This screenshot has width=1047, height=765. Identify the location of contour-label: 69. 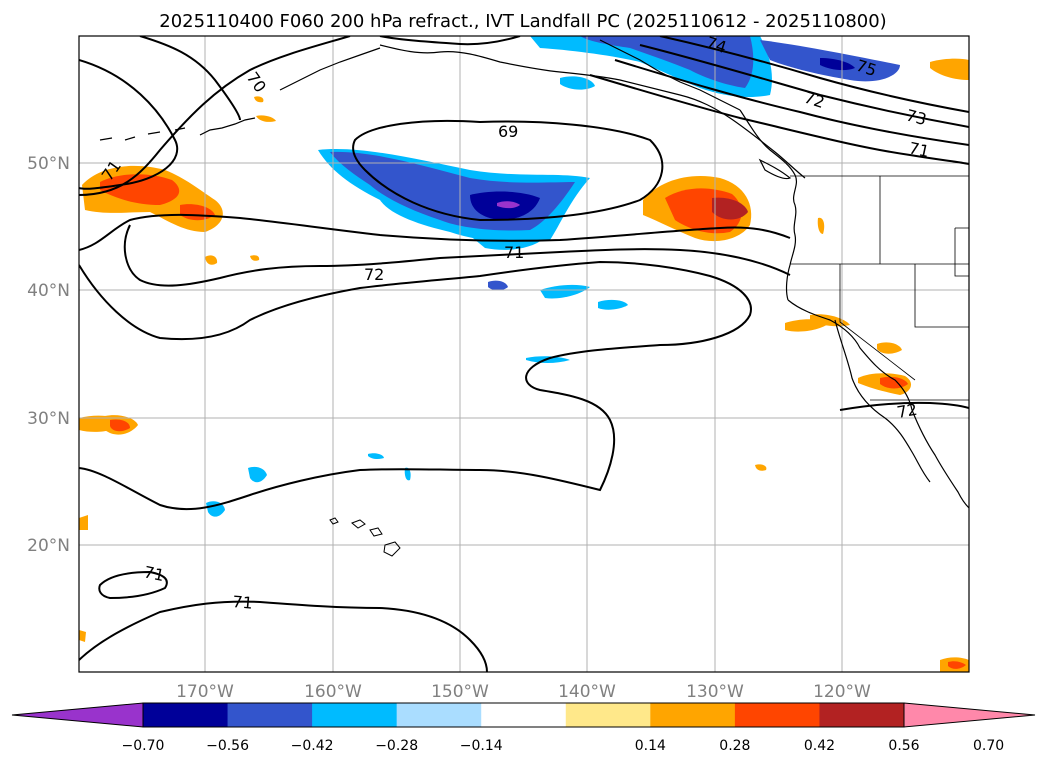
(508, 131).